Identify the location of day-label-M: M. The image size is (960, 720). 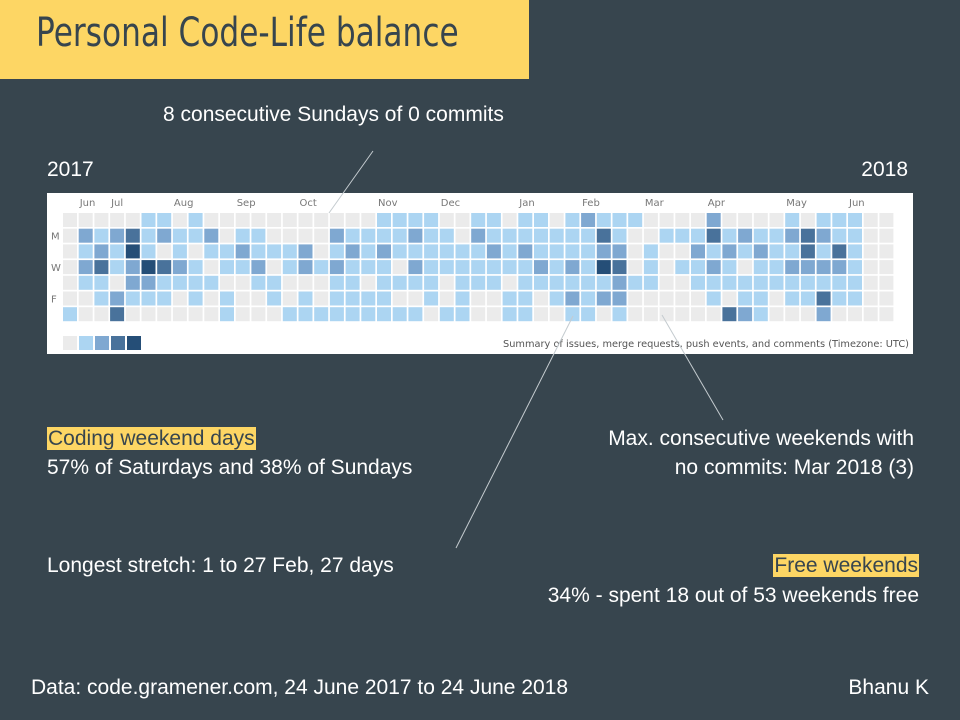
(55, 237).